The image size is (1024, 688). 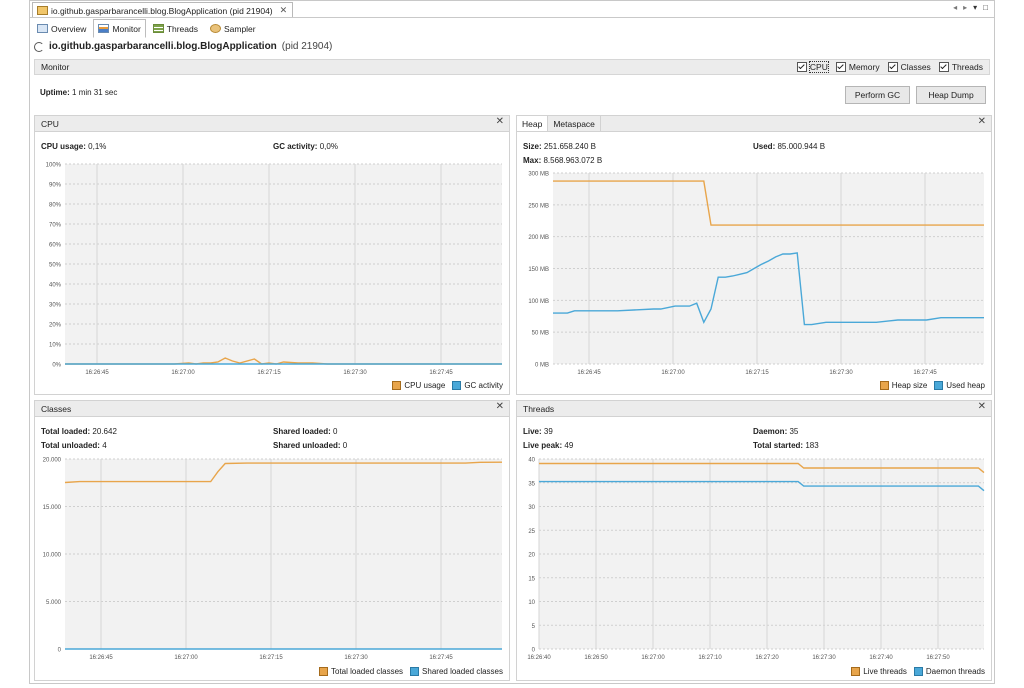 I want to click on checkbox-classes-box, so click(x=892, y=67).